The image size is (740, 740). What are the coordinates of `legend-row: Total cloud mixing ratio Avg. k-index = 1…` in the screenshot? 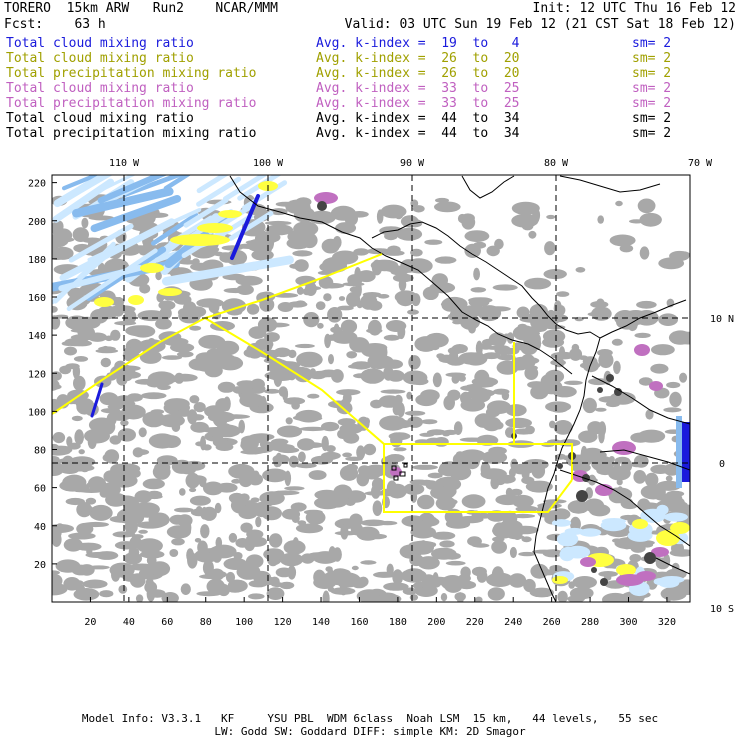 It's located at (371, 43).